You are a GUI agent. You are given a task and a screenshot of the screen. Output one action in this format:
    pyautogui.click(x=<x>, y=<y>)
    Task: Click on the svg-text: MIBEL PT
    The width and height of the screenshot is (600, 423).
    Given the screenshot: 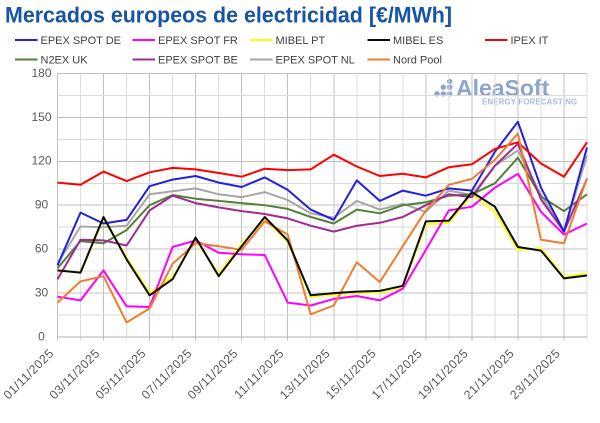 What is the action you would take?
    pyautogui.click(x=301, y=41)
    